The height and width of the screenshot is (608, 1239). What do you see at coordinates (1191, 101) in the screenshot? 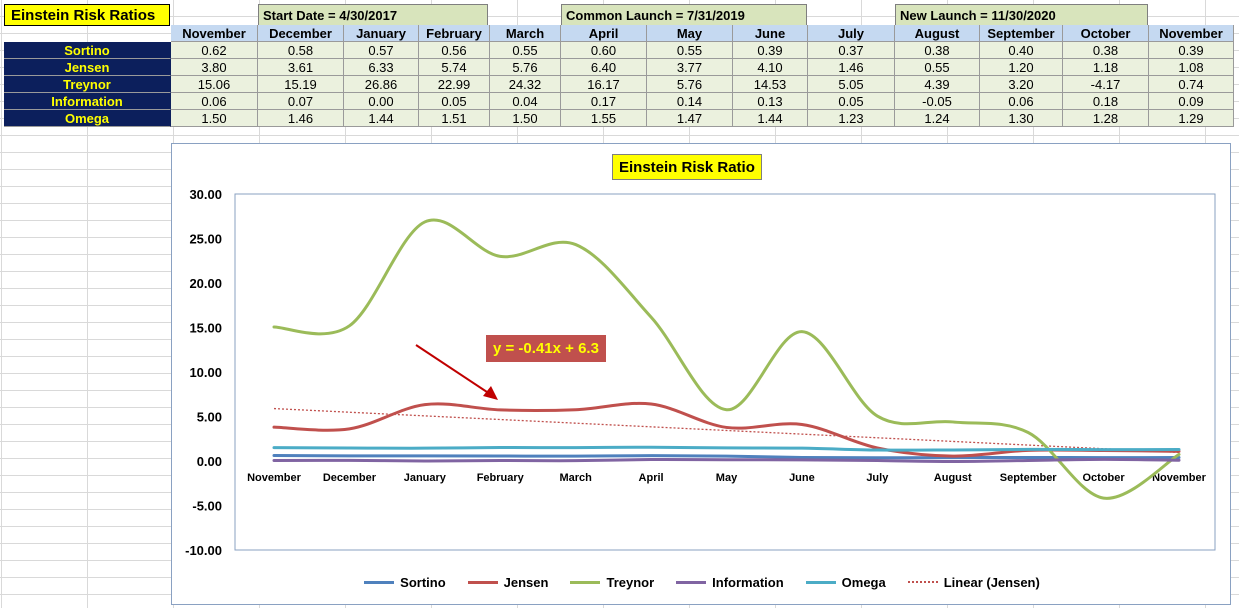
I see `table-cell-value: 0.09` at bounding box center [1191, 101].